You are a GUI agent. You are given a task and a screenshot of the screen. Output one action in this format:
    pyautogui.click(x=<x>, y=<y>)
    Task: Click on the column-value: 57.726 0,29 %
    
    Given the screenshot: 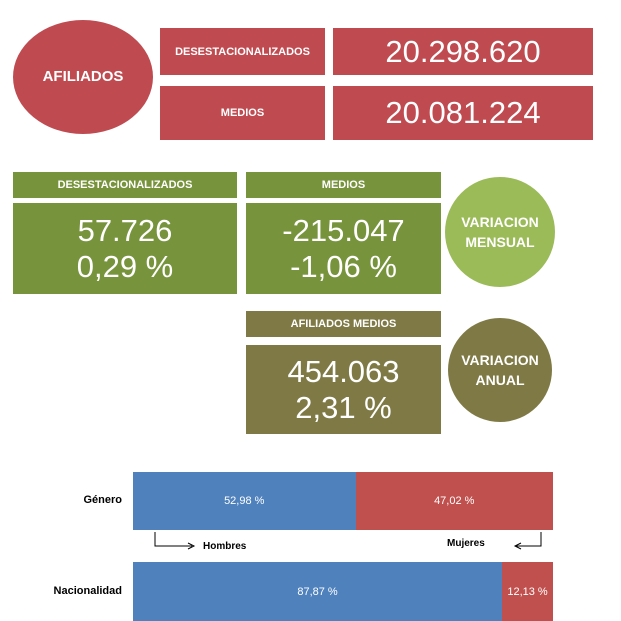 What is the action you would take?
    pyautogui.click(x=125, y=248)
    